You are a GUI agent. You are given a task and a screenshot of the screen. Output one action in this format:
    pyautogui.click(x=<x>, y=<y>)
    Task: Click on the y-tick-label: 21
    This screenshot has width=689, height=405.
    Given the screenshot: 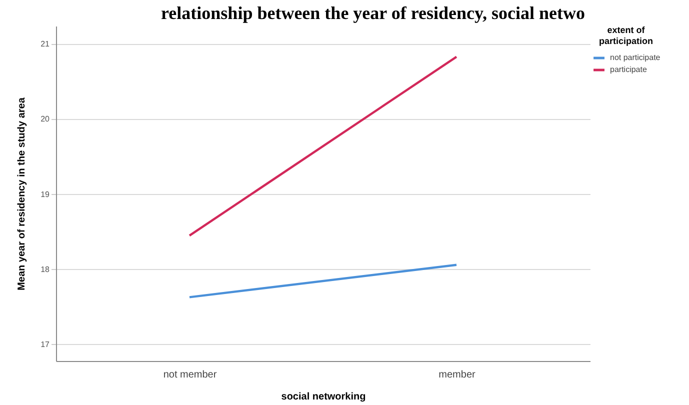 What is the action you would take?
    pyautogui.click(x=45, y=44)
    